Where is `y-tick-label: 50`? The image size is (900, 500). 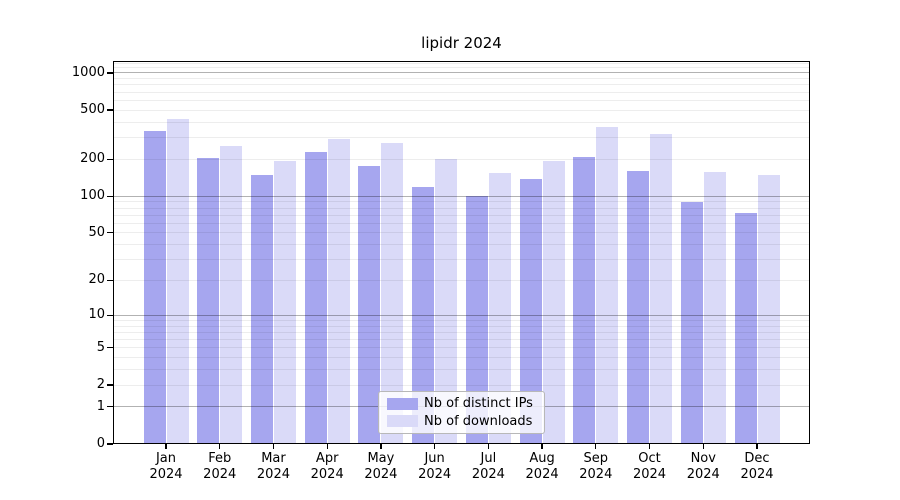
y-tick-label: 50 is located at coordinates (96, 232).